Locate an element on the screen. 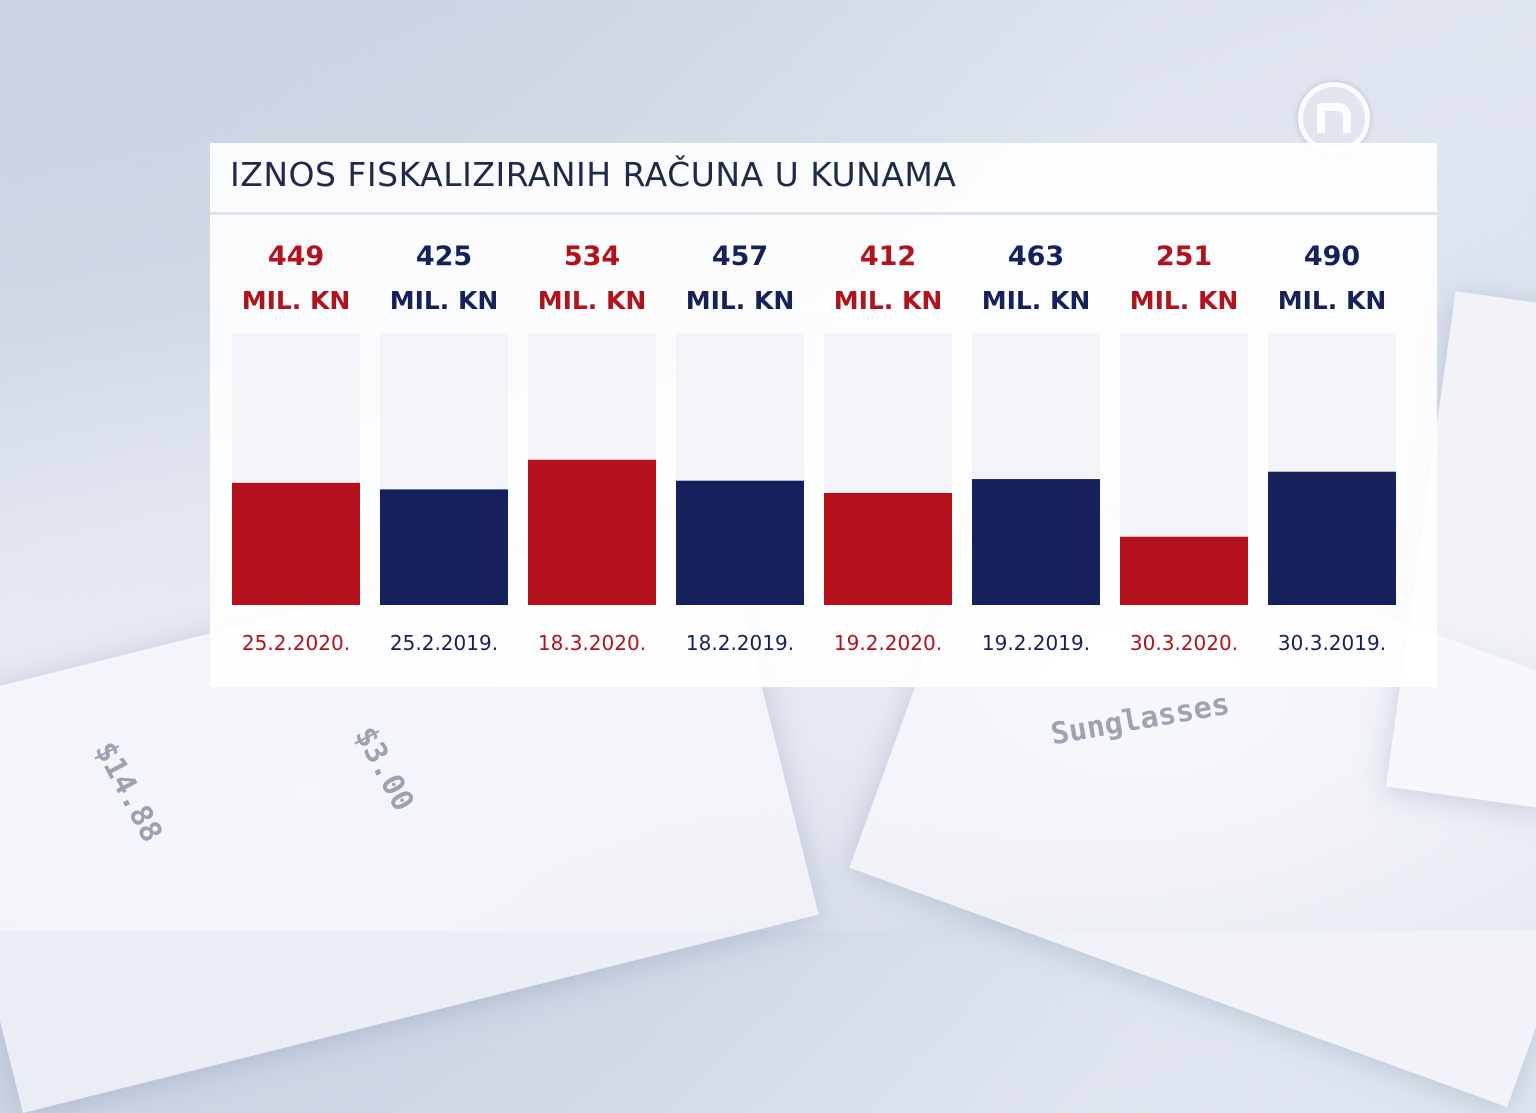  data-label-value: 425 is located at coordinates (444, 256).